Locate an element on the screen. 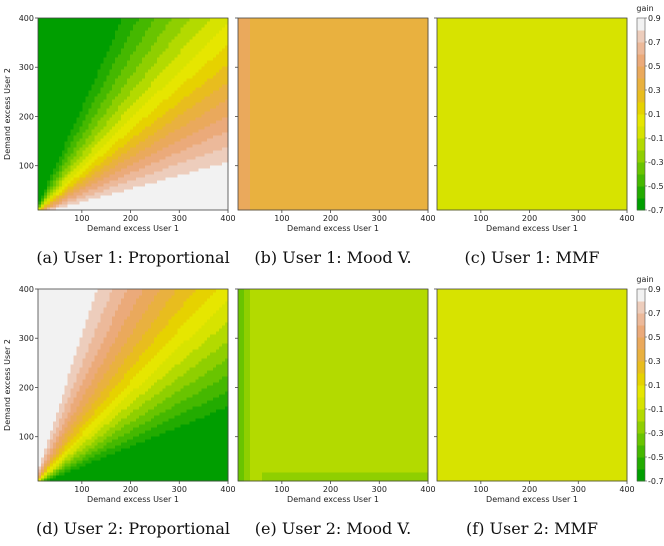 The image size is (664, 546). x-tick-label: 100 is located at coordinates (81, 218).